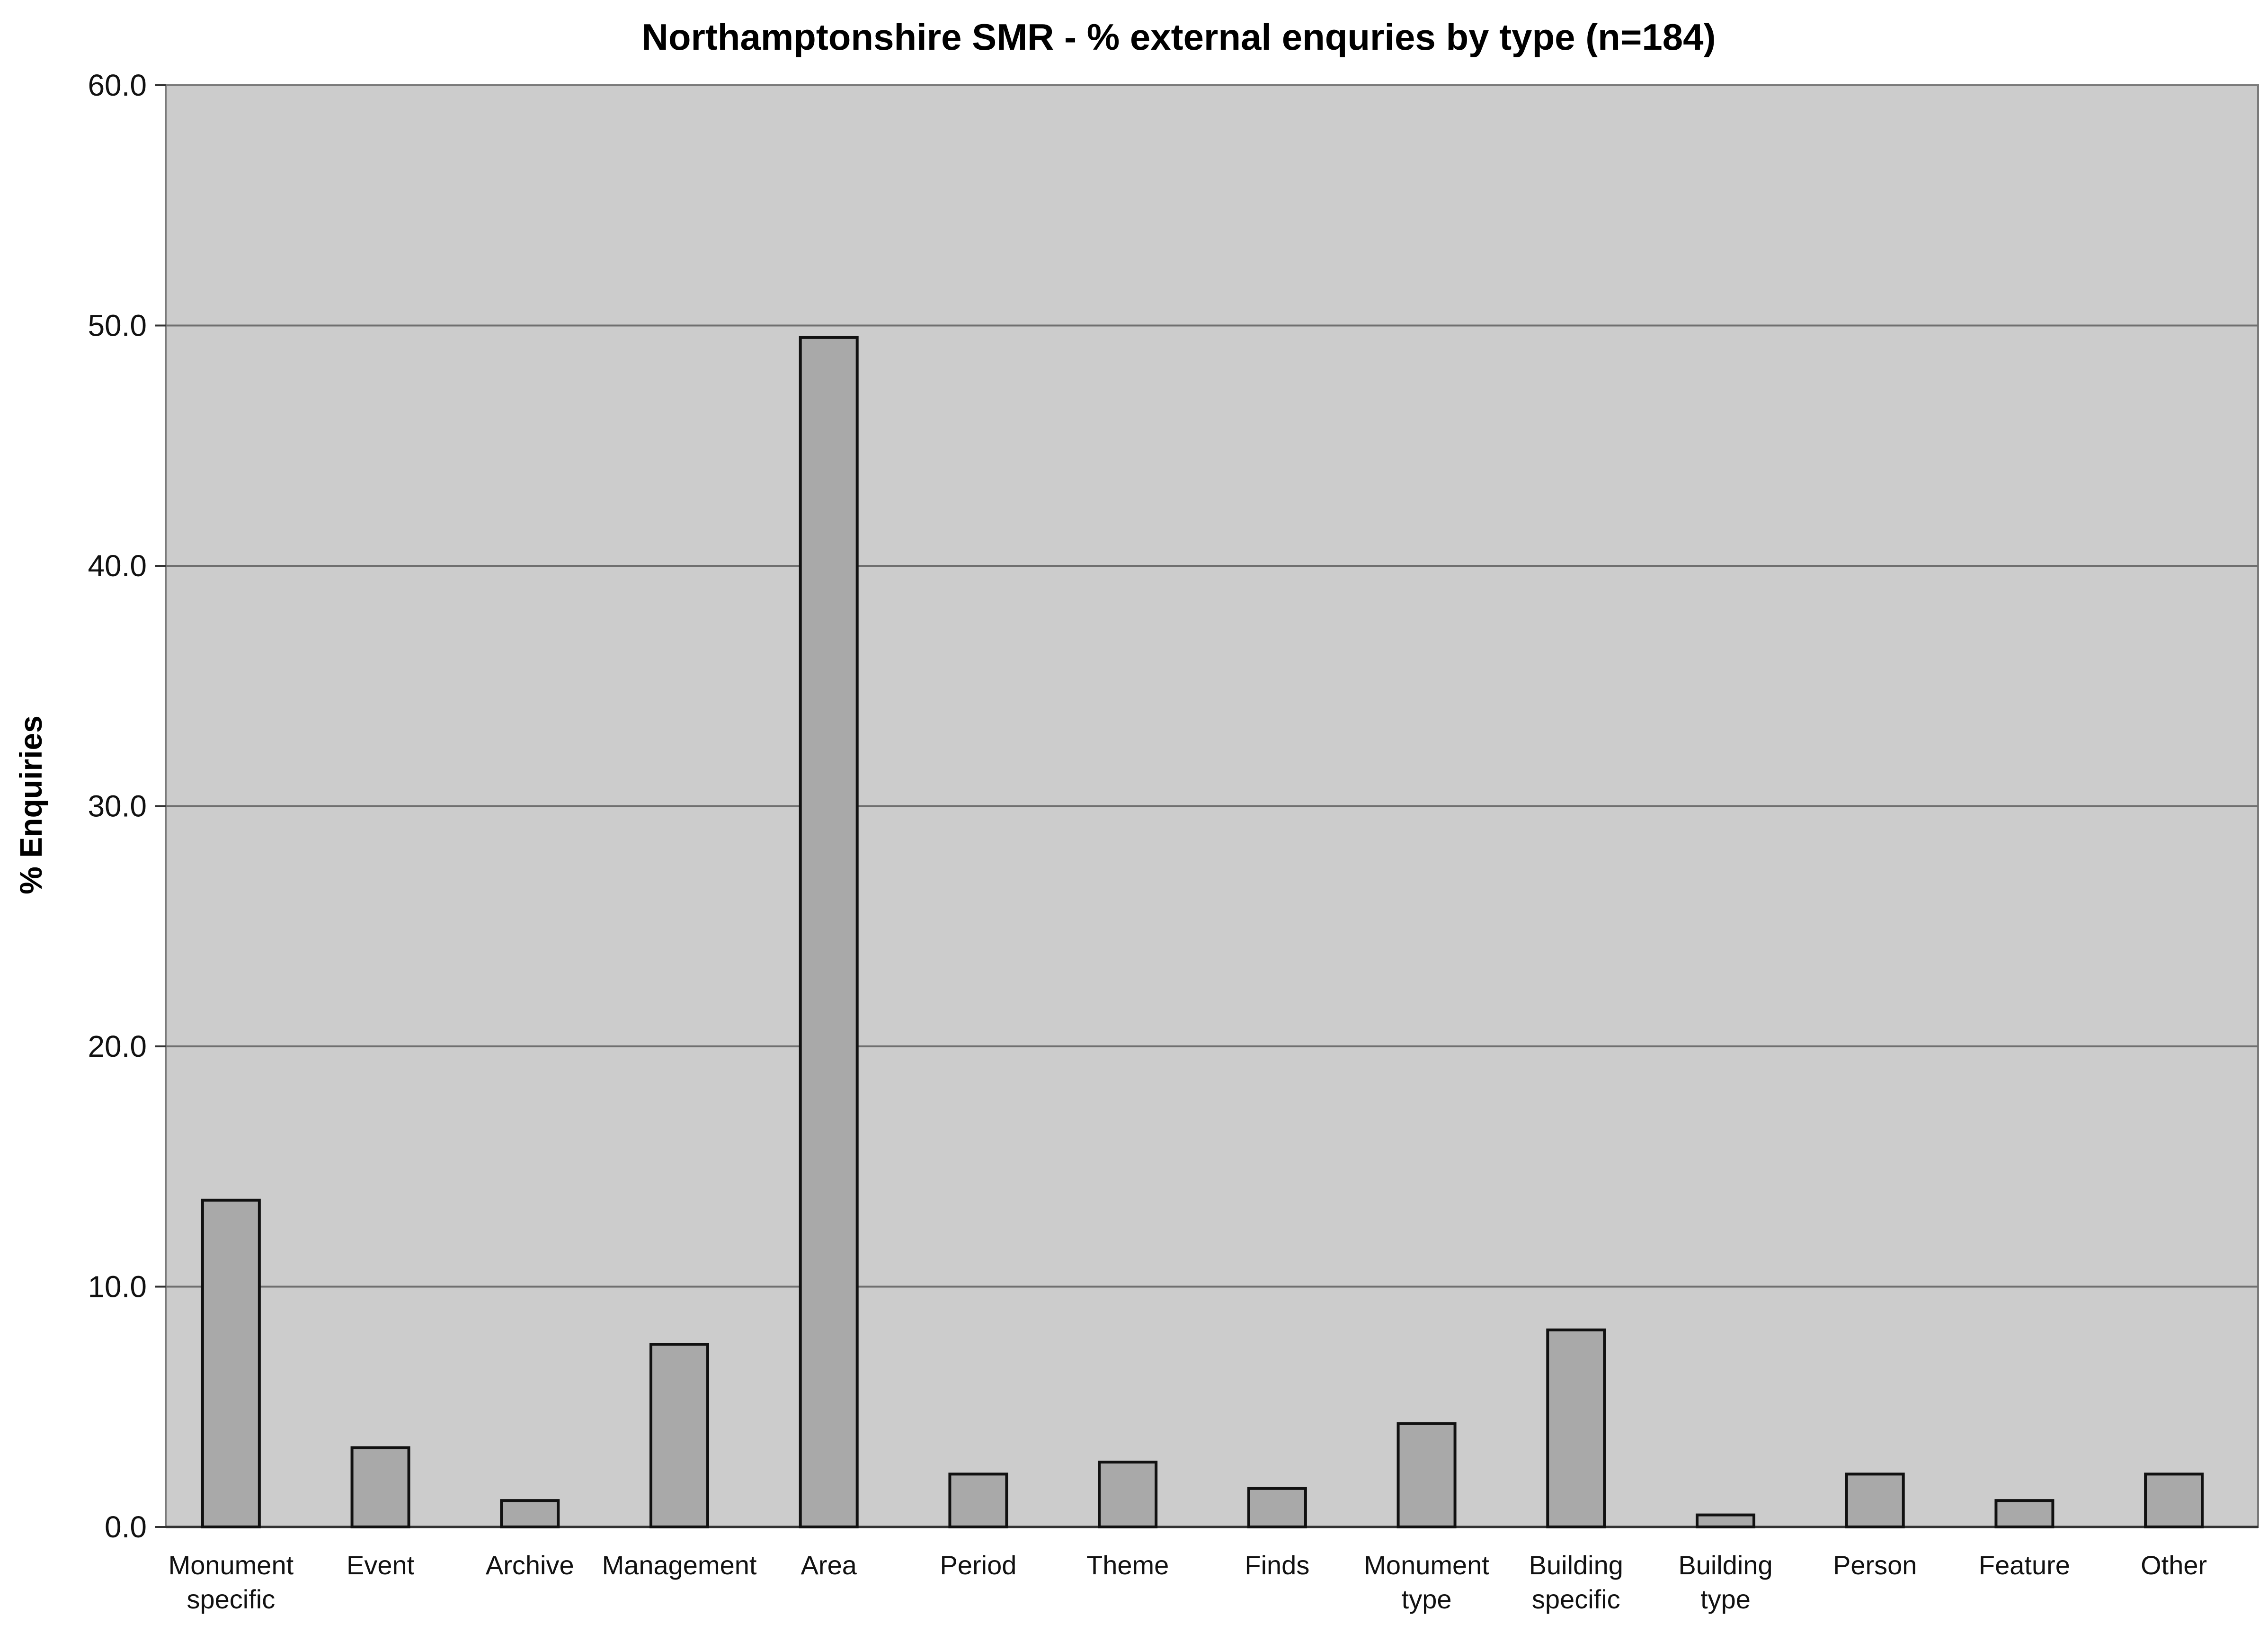 The height and width of the screenshot is (1651, 2268). Describe the element at coordinates (829, 932) in the screenshot. I see `bar-area` at that location.